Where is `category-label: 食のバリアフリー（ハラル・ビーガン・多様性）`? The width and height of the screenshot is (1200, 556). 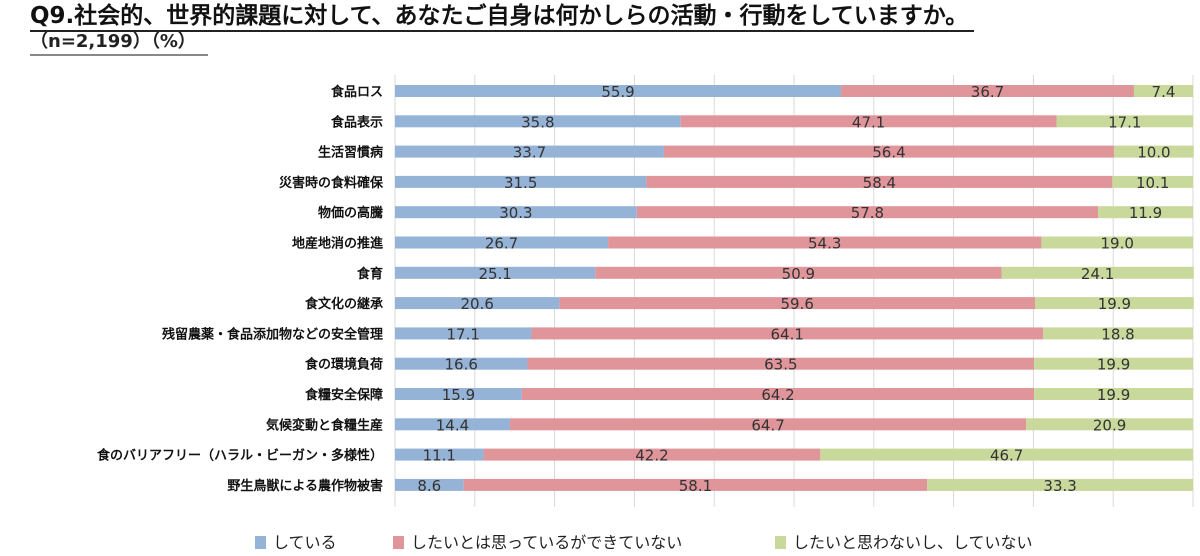 category-label: 食のバリアフリー（ハラル・ビーガン・多様性） is located at coordinates (240, 456).